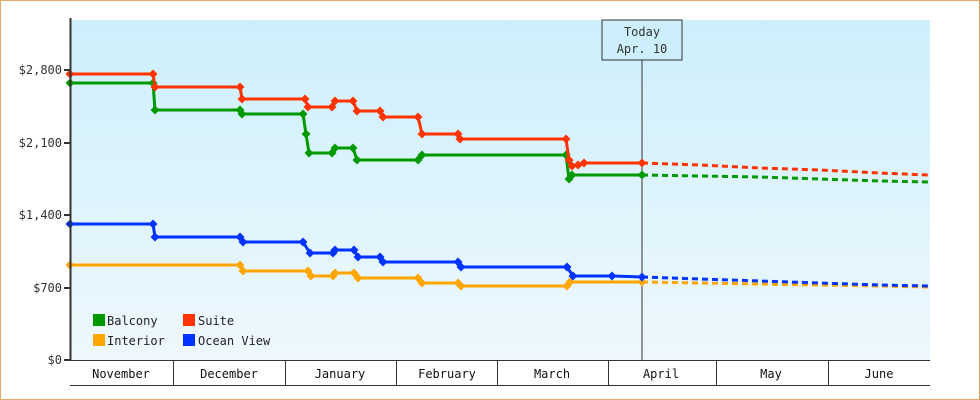 The height and width of the screenshot is (400, 980). I want to click on legend-label-ocean-view: Ocean View, so click(234, 341).